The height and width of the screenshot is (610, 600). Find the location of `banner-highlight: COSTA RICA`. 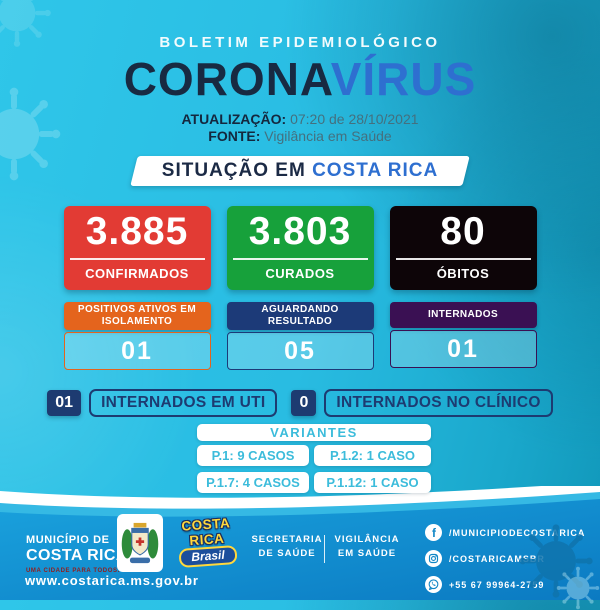

banner-highlight: COSTA RICA is located at coordinates (375, 170).